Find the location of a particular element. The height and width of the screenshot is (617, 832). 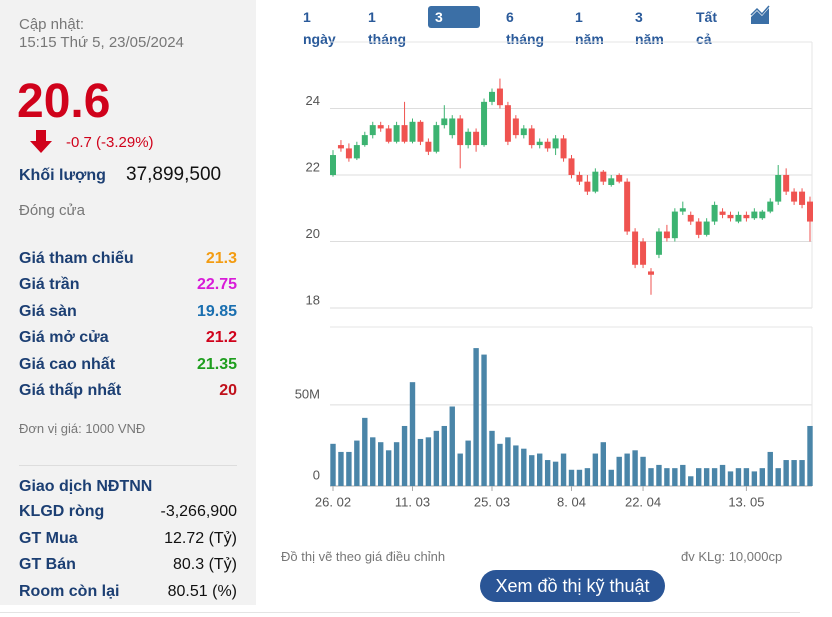

y-tick-label: 50M is located at coordinates (307, 393).